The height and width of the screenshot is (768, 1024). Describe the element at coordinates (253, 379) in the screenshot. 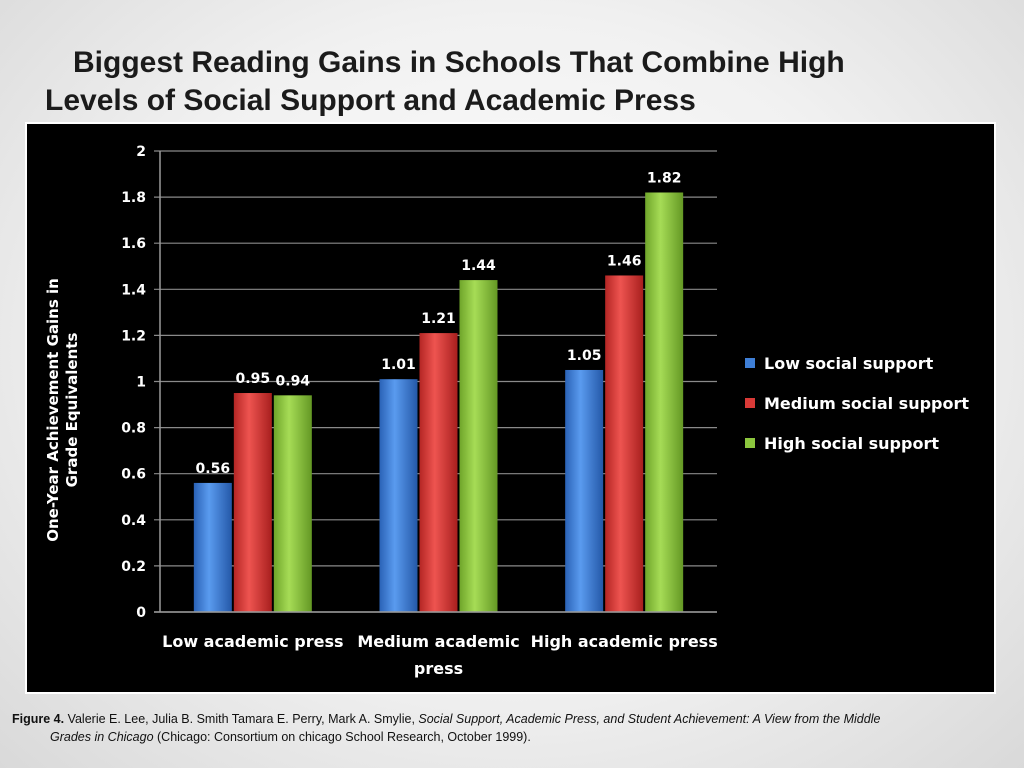

I see `data-label: 0.95` at that location.